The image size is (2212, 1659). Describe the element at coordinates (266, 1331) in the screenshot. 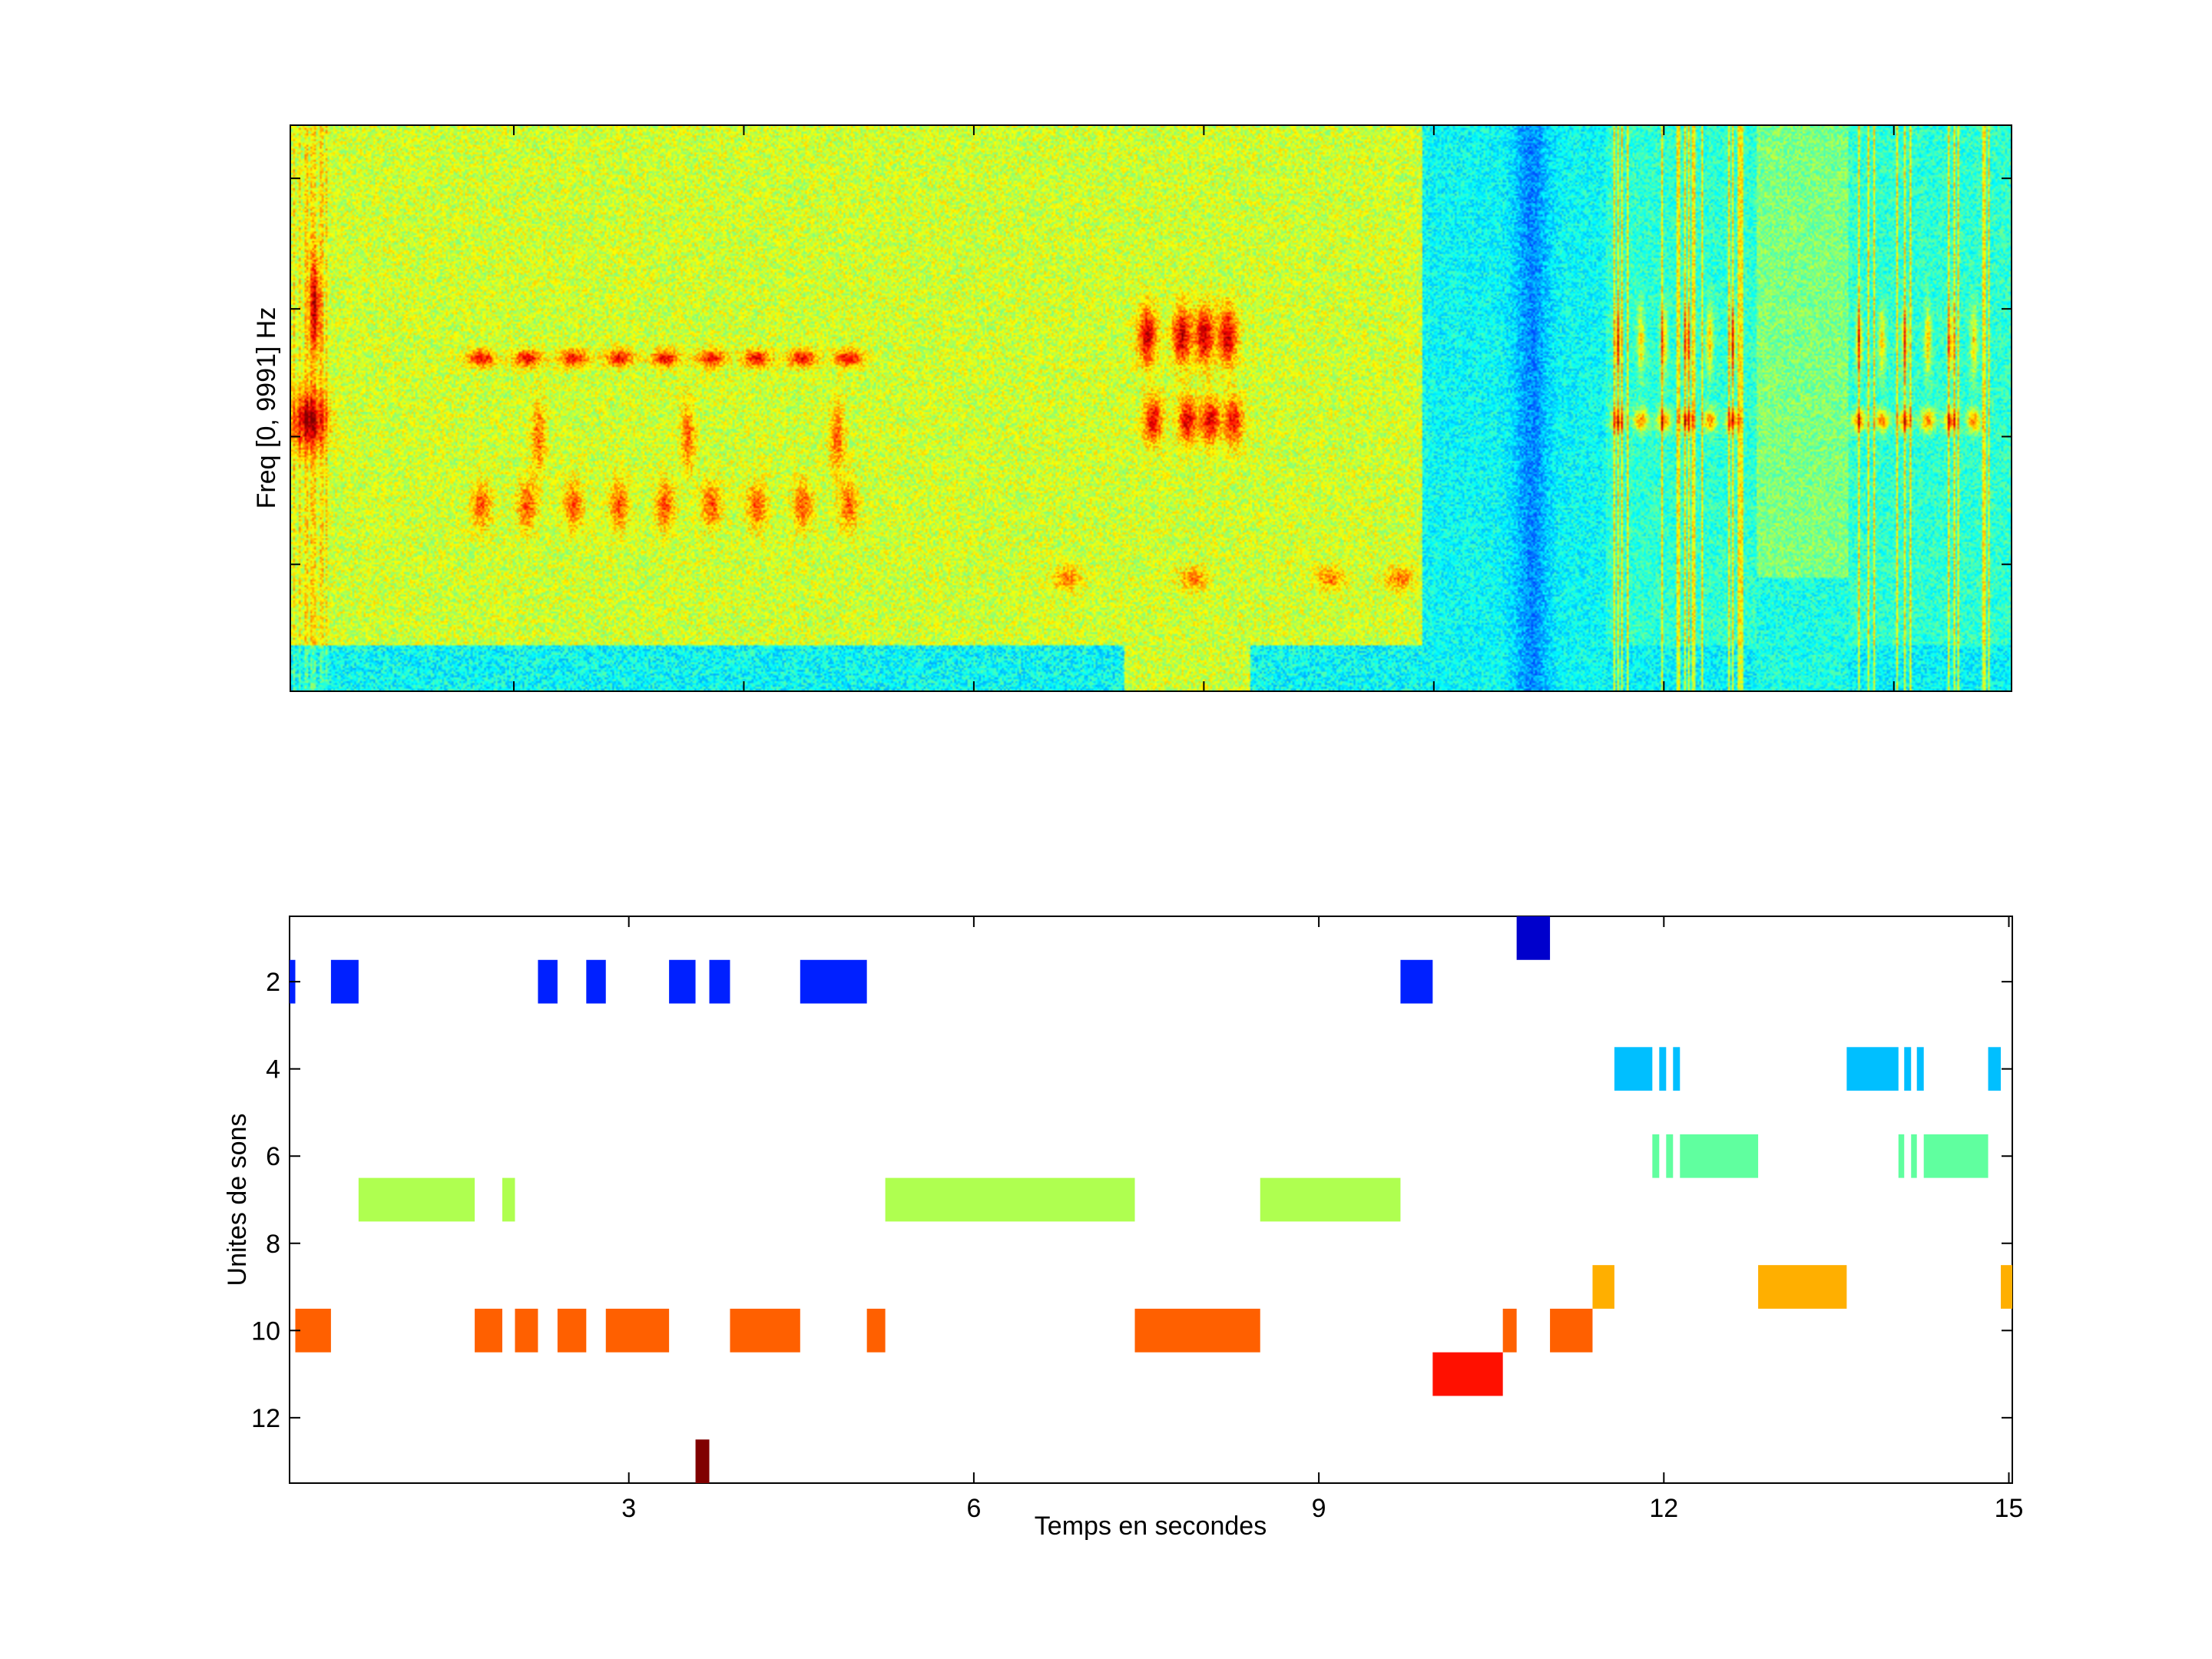

I see `y-tick-label: 10` at that location.